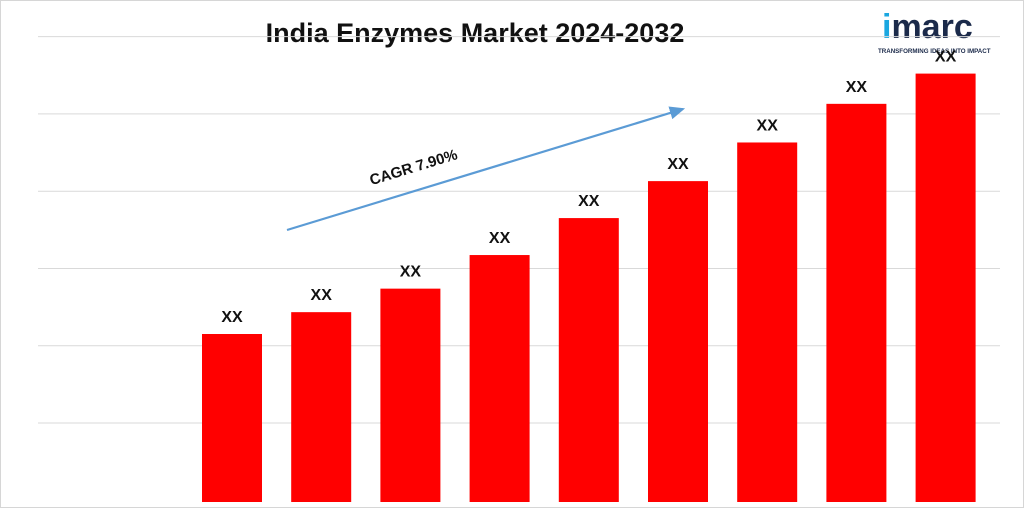 This screenshot has height=508, width=1024. I want to click on chart-title: India Enzymes Market 2024-2032, so click(475, 33).